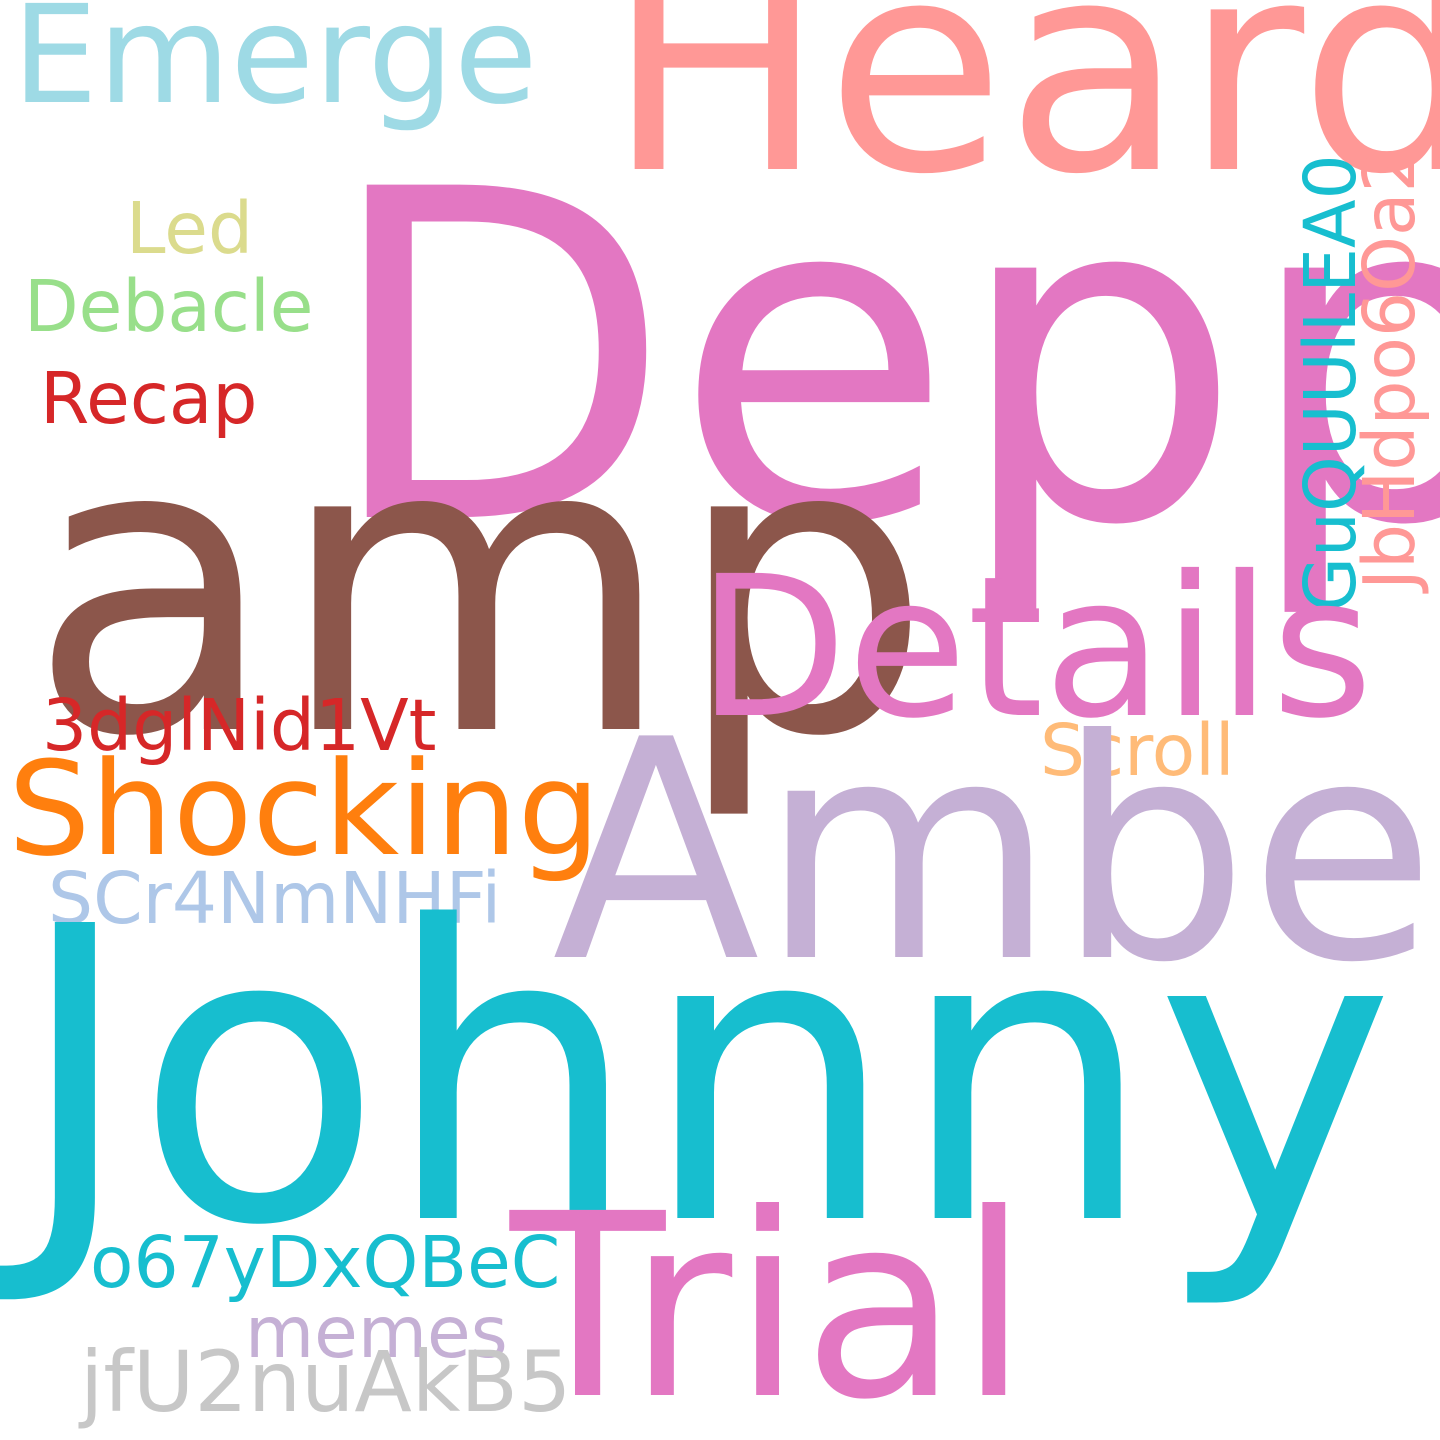 The height and width of the screenshot is (1440, 1440). What do you see at coordinates (376, 1332) in the screenshot?
I see `word-memes: memes` at bounding box center [376, 1332].